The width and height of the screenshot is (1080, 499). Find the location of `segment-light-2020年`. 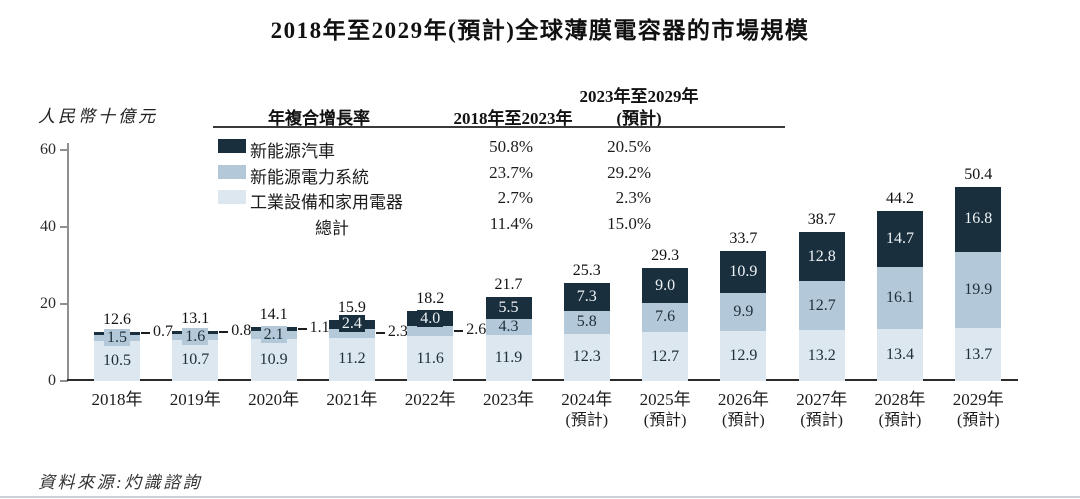

segment-light-2020年 is located at coordinates (273, 360).